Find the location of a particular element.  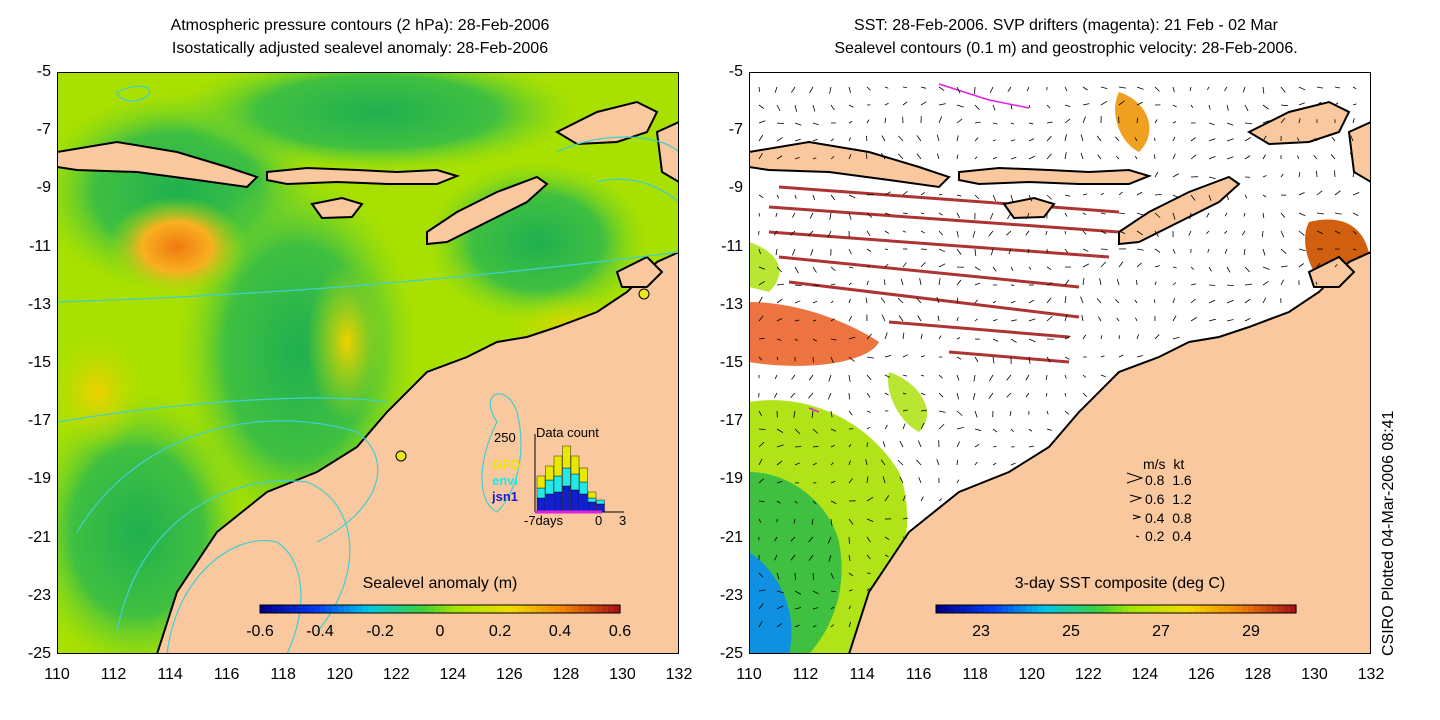

colorbar-frame is located at coordinates (1116, 609).